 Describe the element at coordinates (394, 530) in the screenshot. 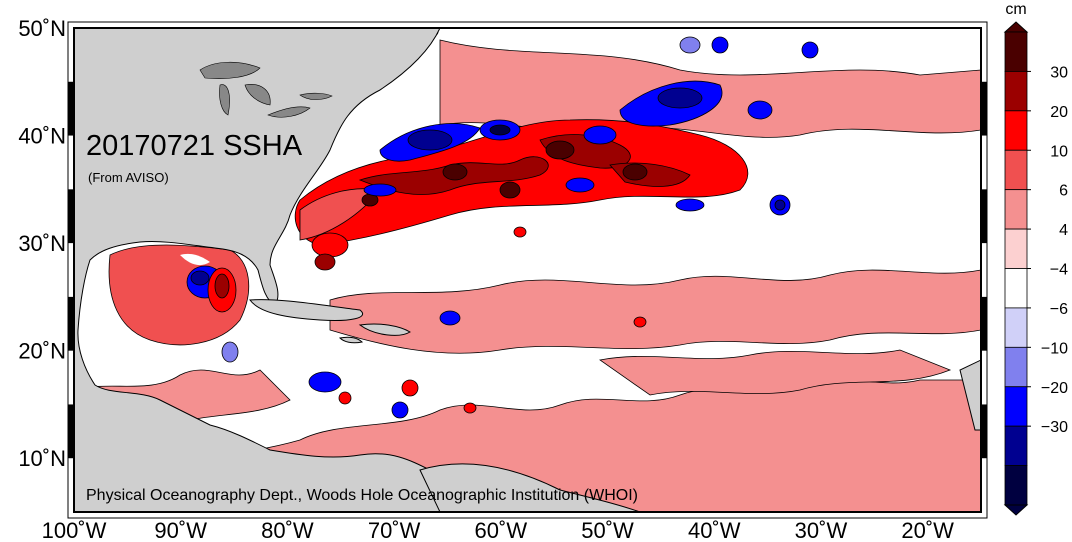

I see `lon-label: 70˚W` at that location.